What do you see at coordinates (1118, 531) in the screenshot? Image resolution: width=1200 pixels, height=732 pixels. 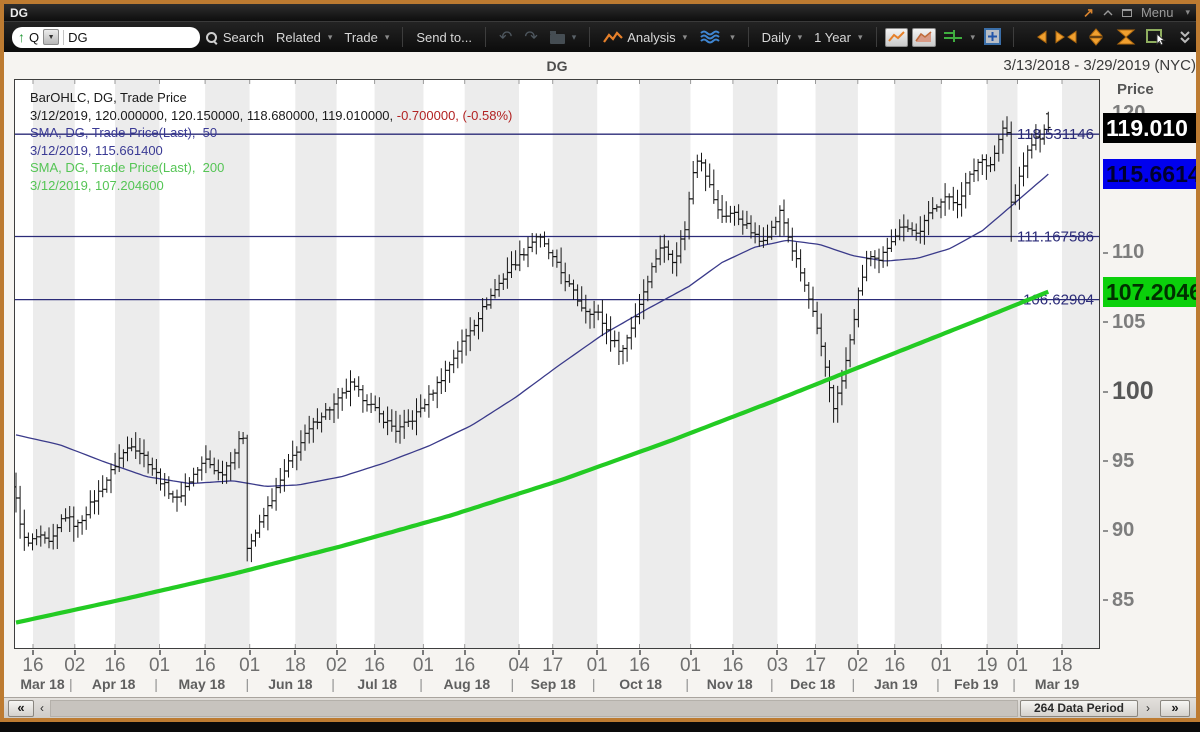 I see `price-tick-label: 90` at bounding box center [1118, 531].